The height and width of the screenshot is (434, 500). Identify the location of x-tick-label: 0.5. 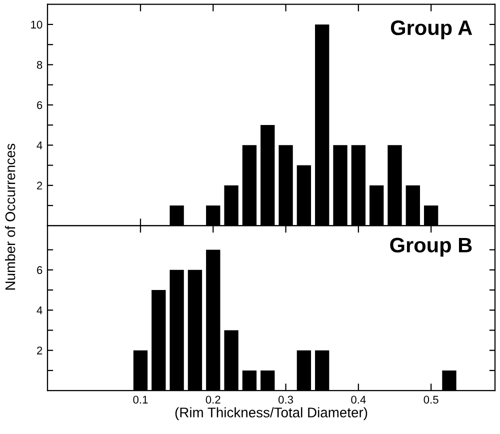
(431, 400).